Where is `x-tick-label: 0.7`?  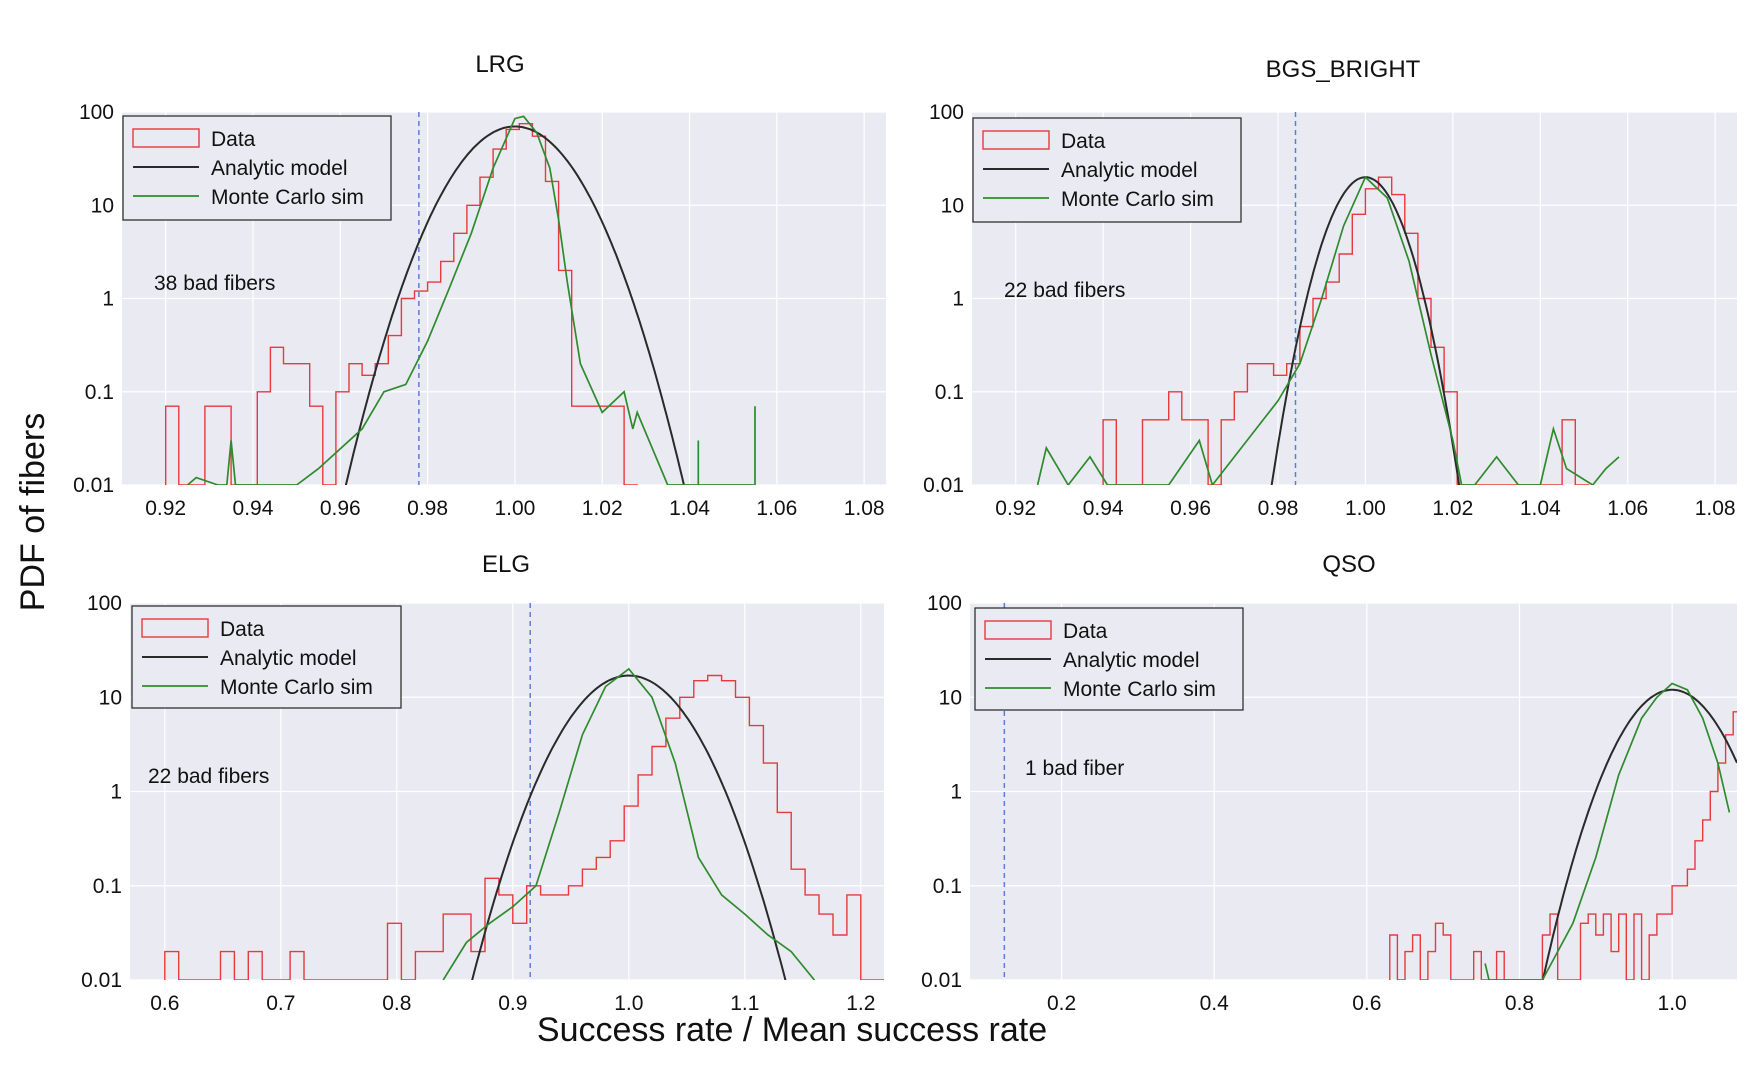
x-tick-label: 0.7 is located at coordinates (280, 1003).